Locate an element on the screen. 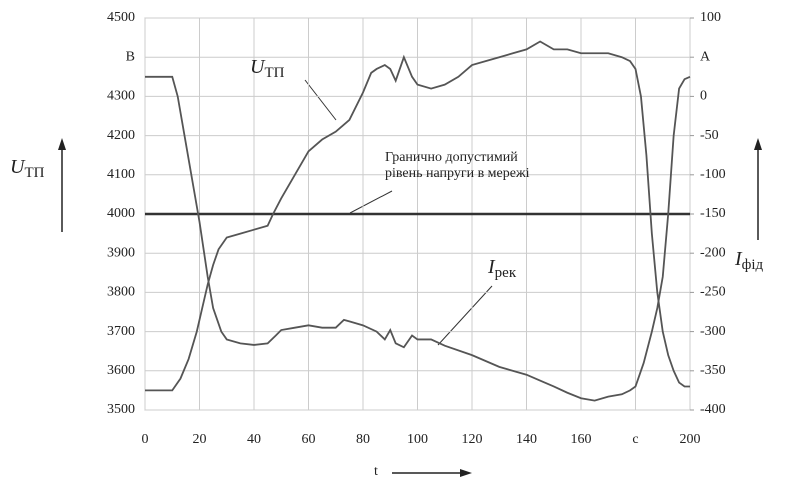 Image resolution: width=801 pixels, height=490 pixels. y2-tick-label: -200 is located at coordinates (713, 252).